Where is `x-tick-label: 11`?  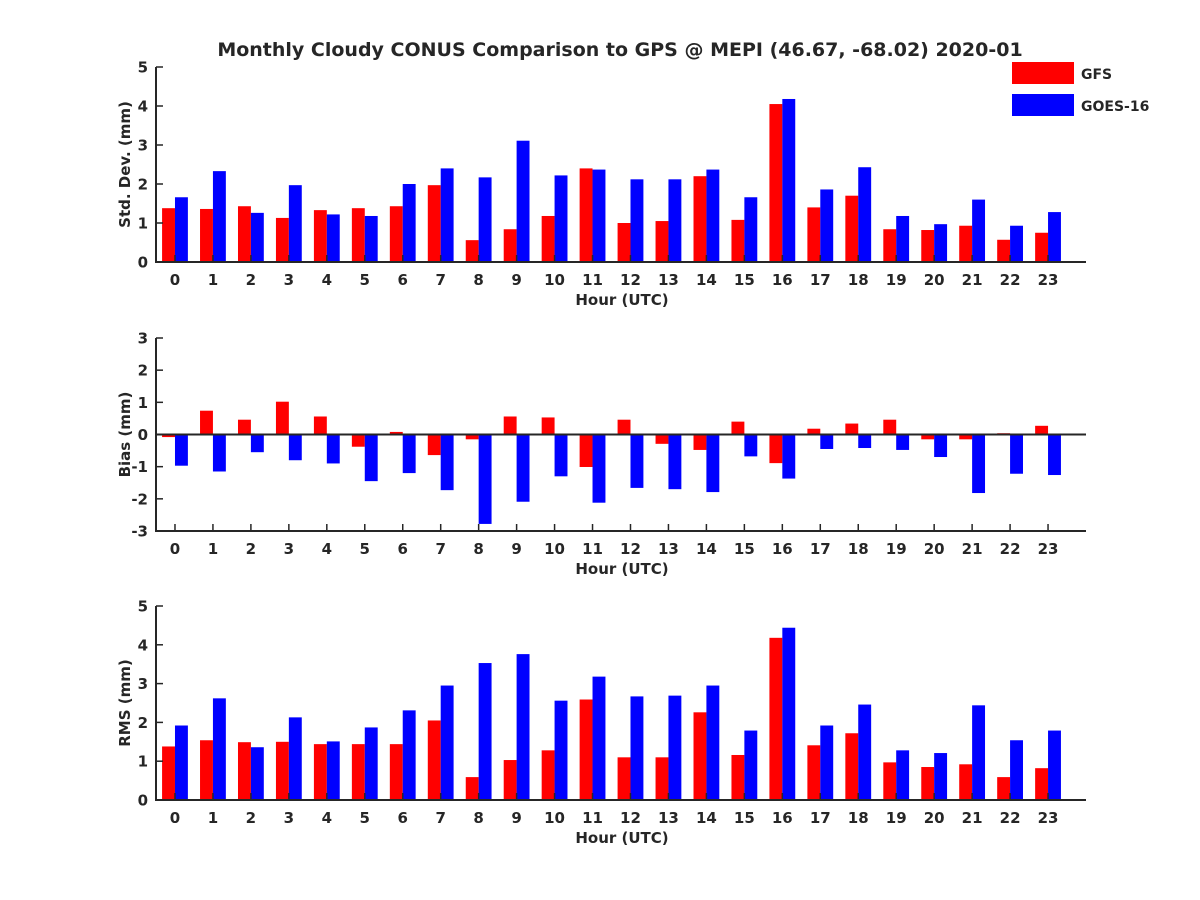
x-tick-label: 11 is located at coordinates (592, 818).